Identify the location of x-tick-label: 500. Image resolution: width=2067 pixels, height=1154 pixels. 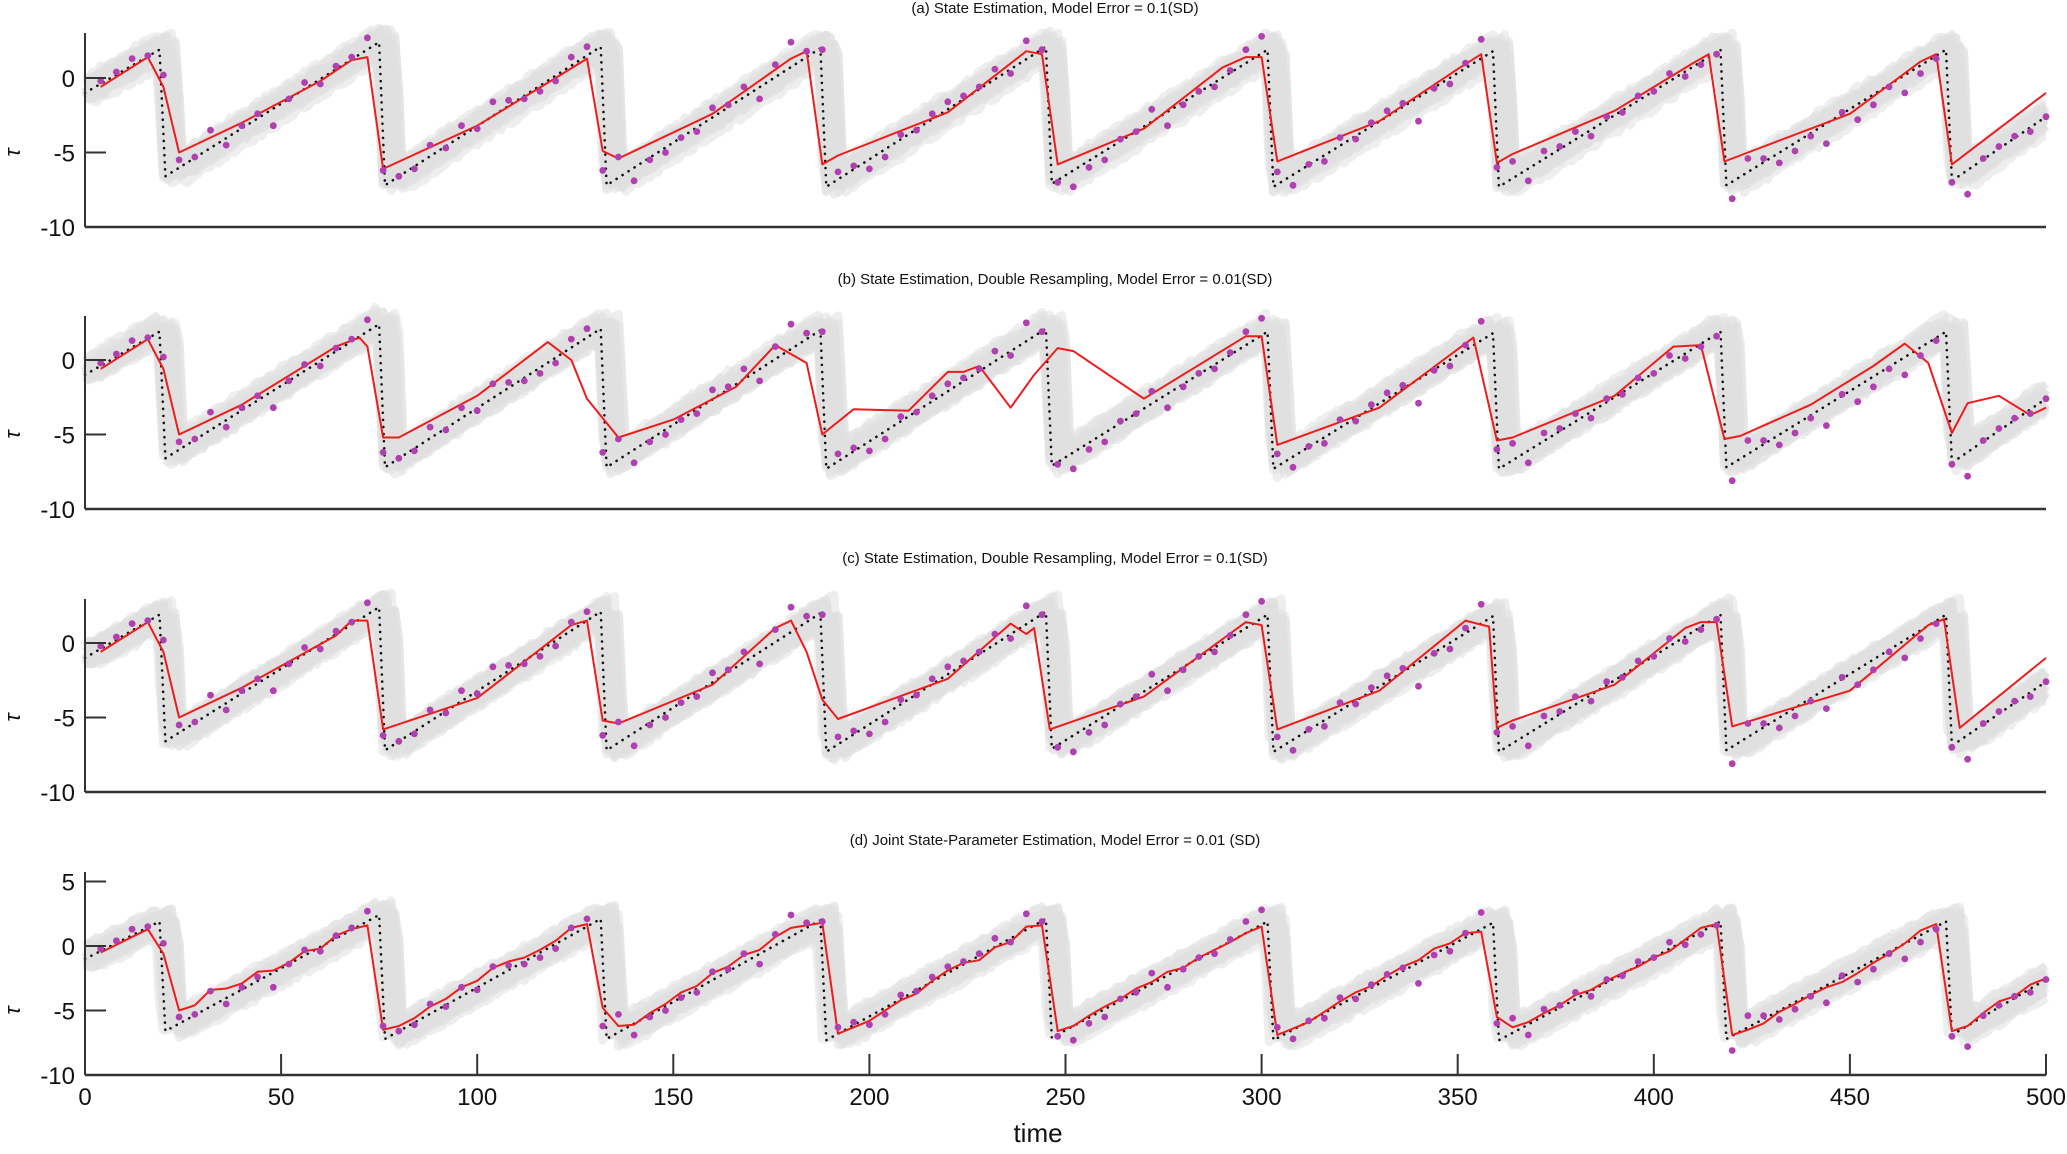
(2046, 1097).